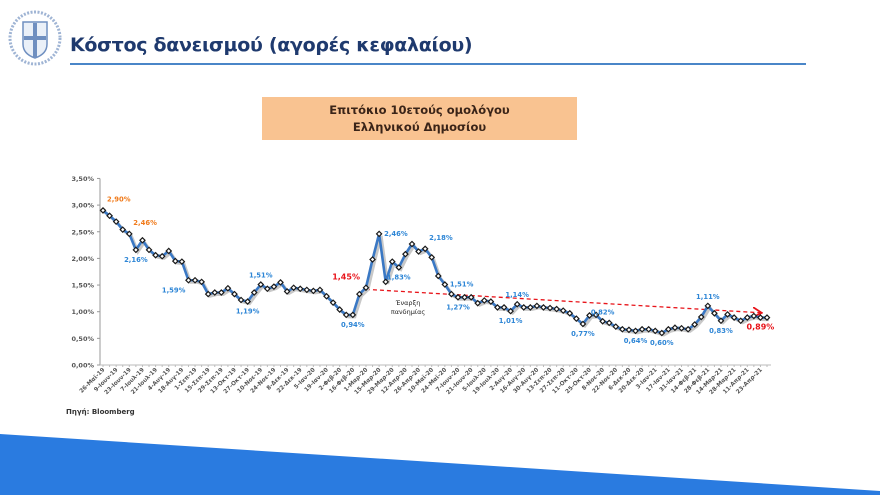 The width and height of the screenshot is (880, 495). I want to click on data-label: 1,83%, so click(399, 277).